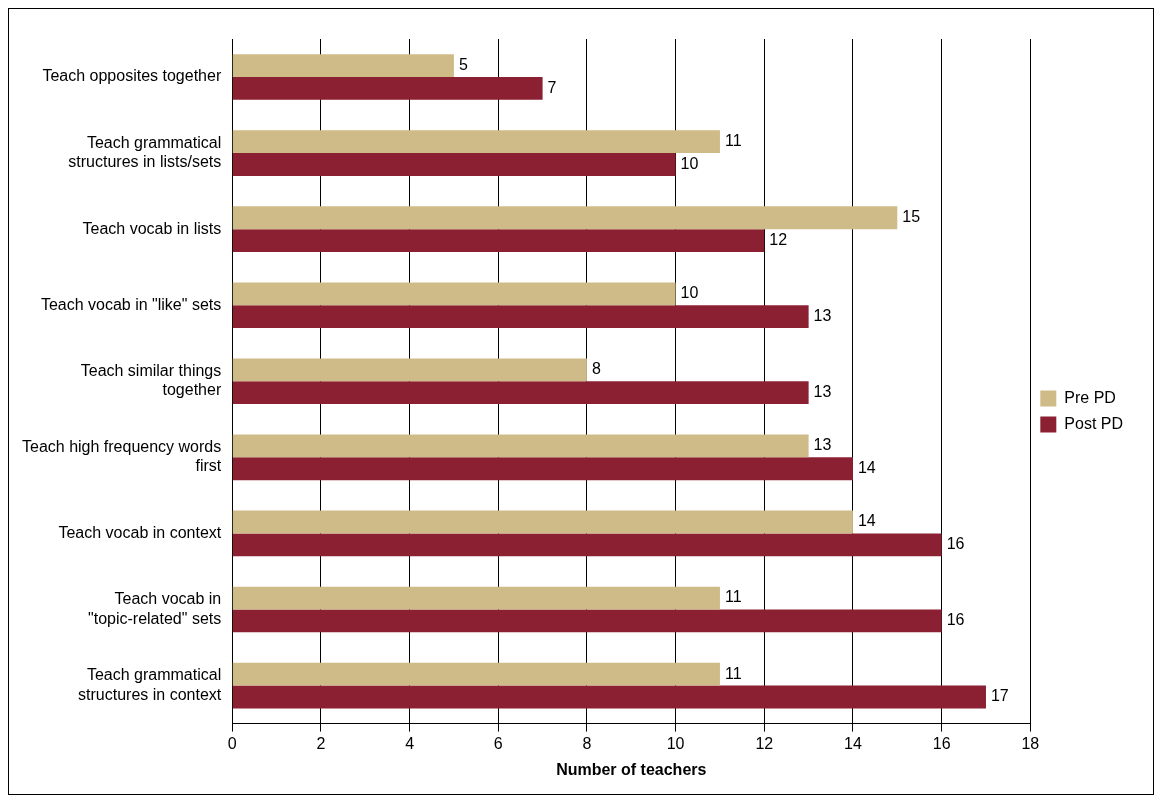  Describe the element at coordinates (151, 380) in the screenshot. I see `y-tick-label: Teach similar things together` at that location.